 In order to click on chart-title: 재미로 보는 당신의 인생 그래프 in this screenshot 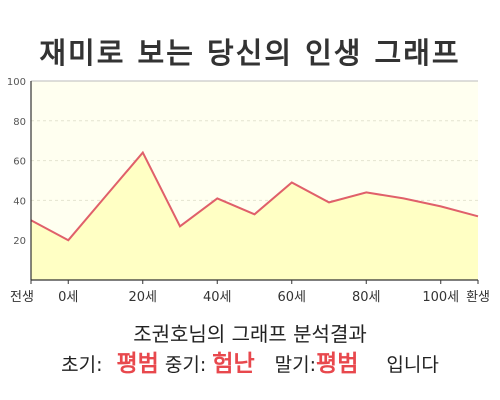, I will do `click(250, 53)`.